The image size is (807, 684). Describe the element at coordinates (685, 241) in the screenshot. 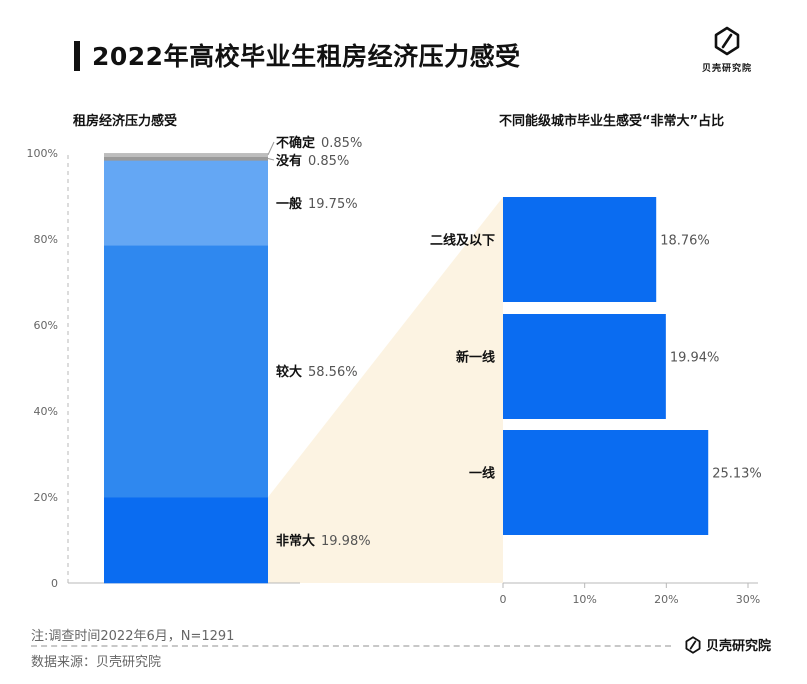

I see `value-label: 18.76%` at that location.